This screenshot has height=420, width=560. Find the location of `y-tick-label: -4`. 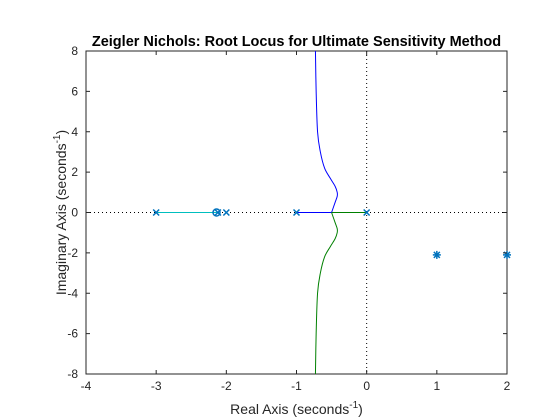

y-tick-label: -4 is located at coordinates (72, 293).